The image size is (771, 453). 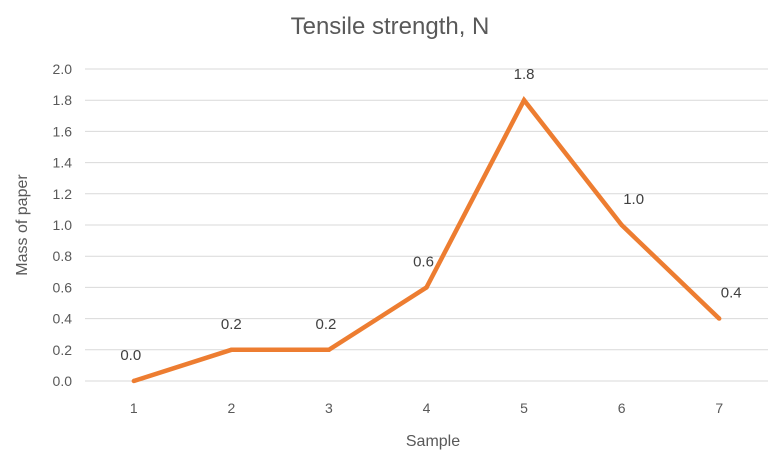 I want to click on data-label: 0.4, so click(x=731, y=293).